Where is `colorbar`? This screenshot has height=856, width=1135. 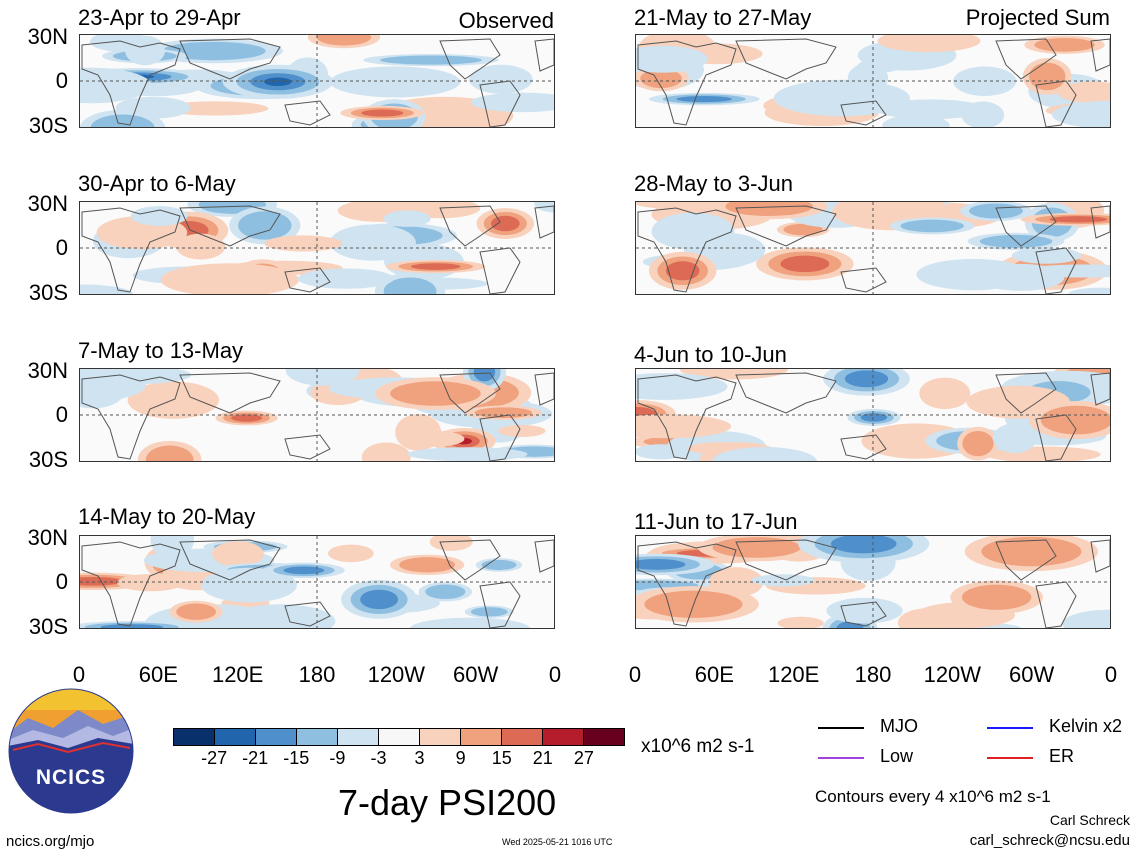 colorbar is located at coordinates (399, 737).